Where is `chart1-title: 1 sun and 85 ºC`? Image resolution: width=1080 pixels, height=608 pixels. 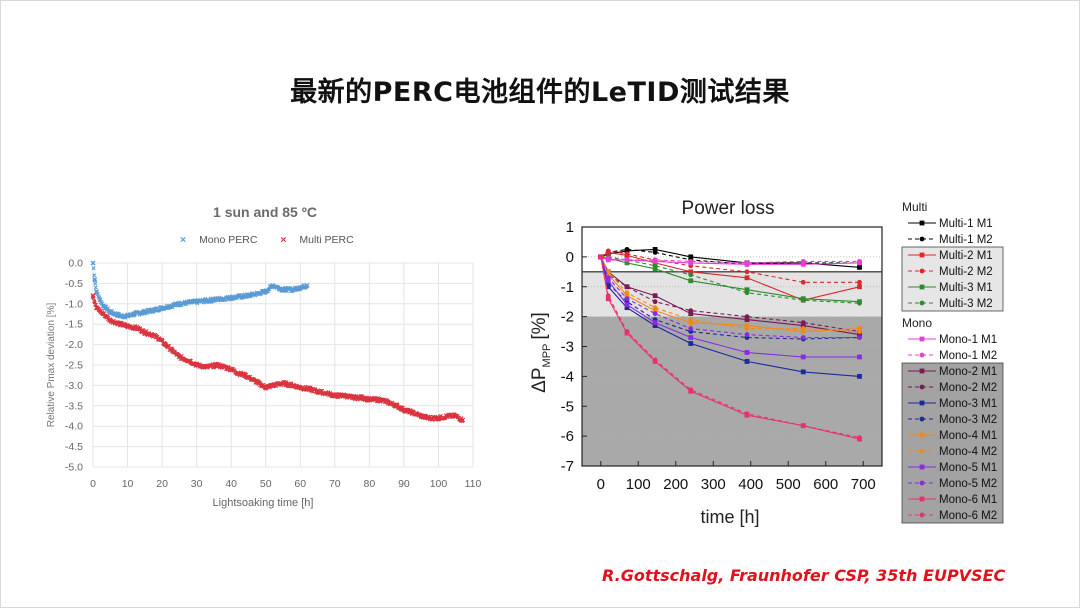
chart1-title: 1 sun and 85 ºC is located at coordinates (265, 212).